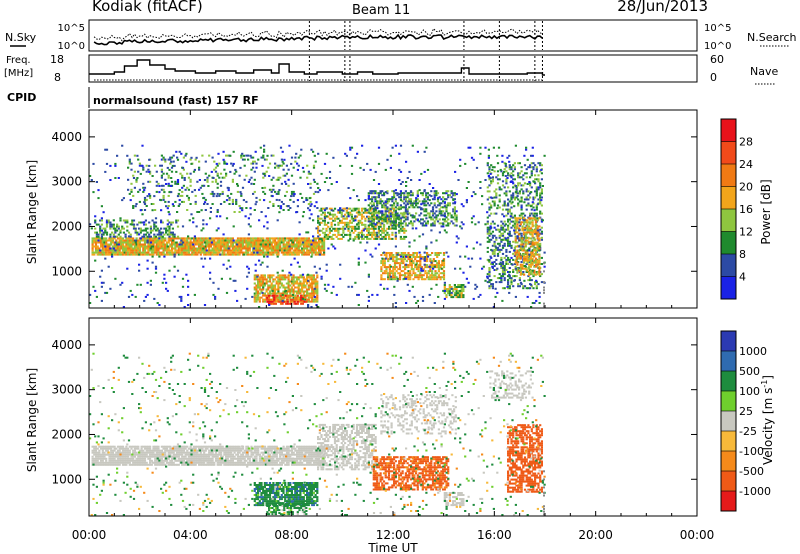  Describe the element at coordinates (318, 34) in the screenshot. I see `noise-search-line` at that location.